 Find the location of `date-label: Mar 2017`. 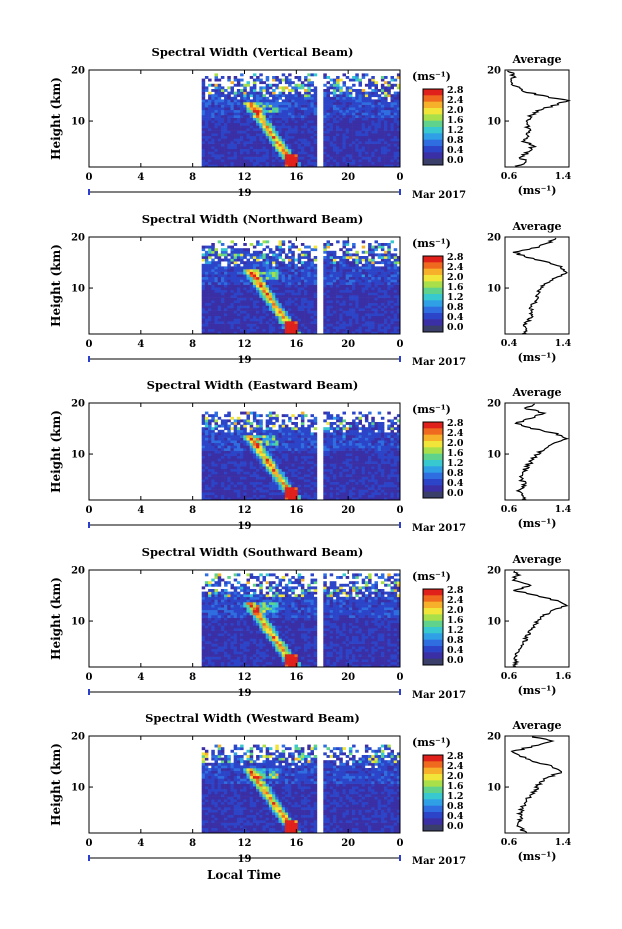

date-label: Mar 2017 is located at coordinates (439, 195).